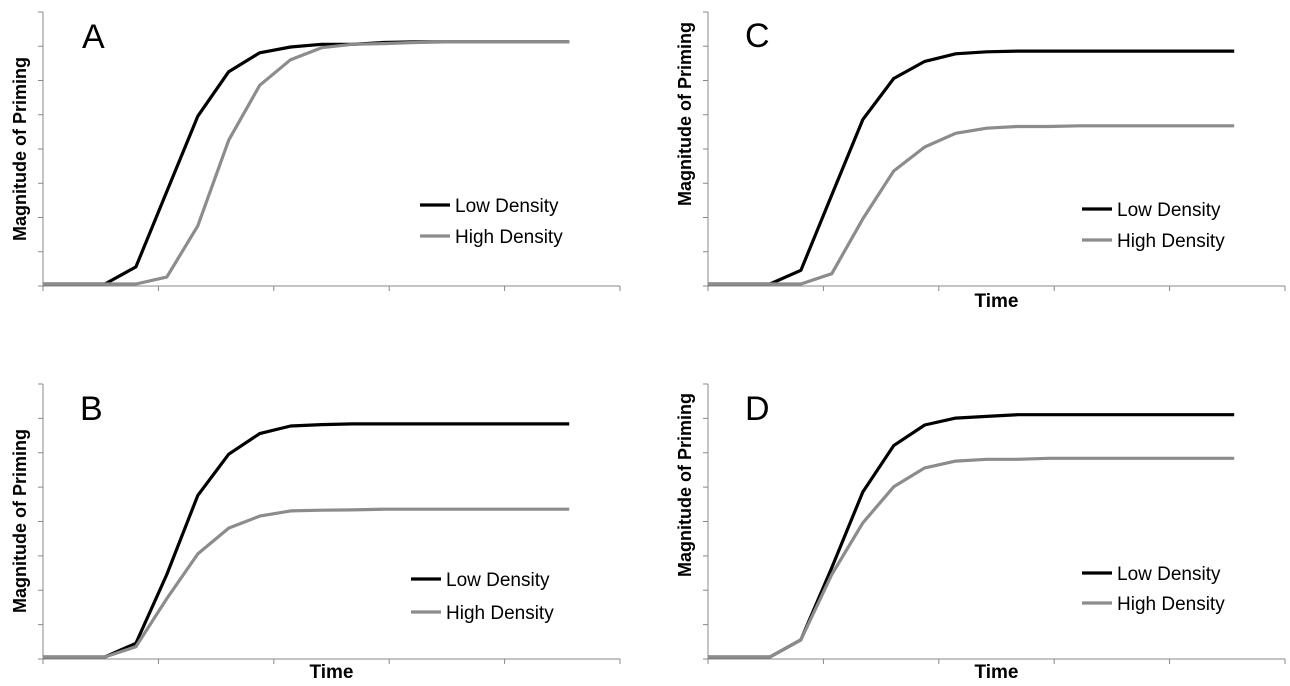 This screenshot has height=686, width=1290. I want to click on panel-label: B, so click(91, 409).